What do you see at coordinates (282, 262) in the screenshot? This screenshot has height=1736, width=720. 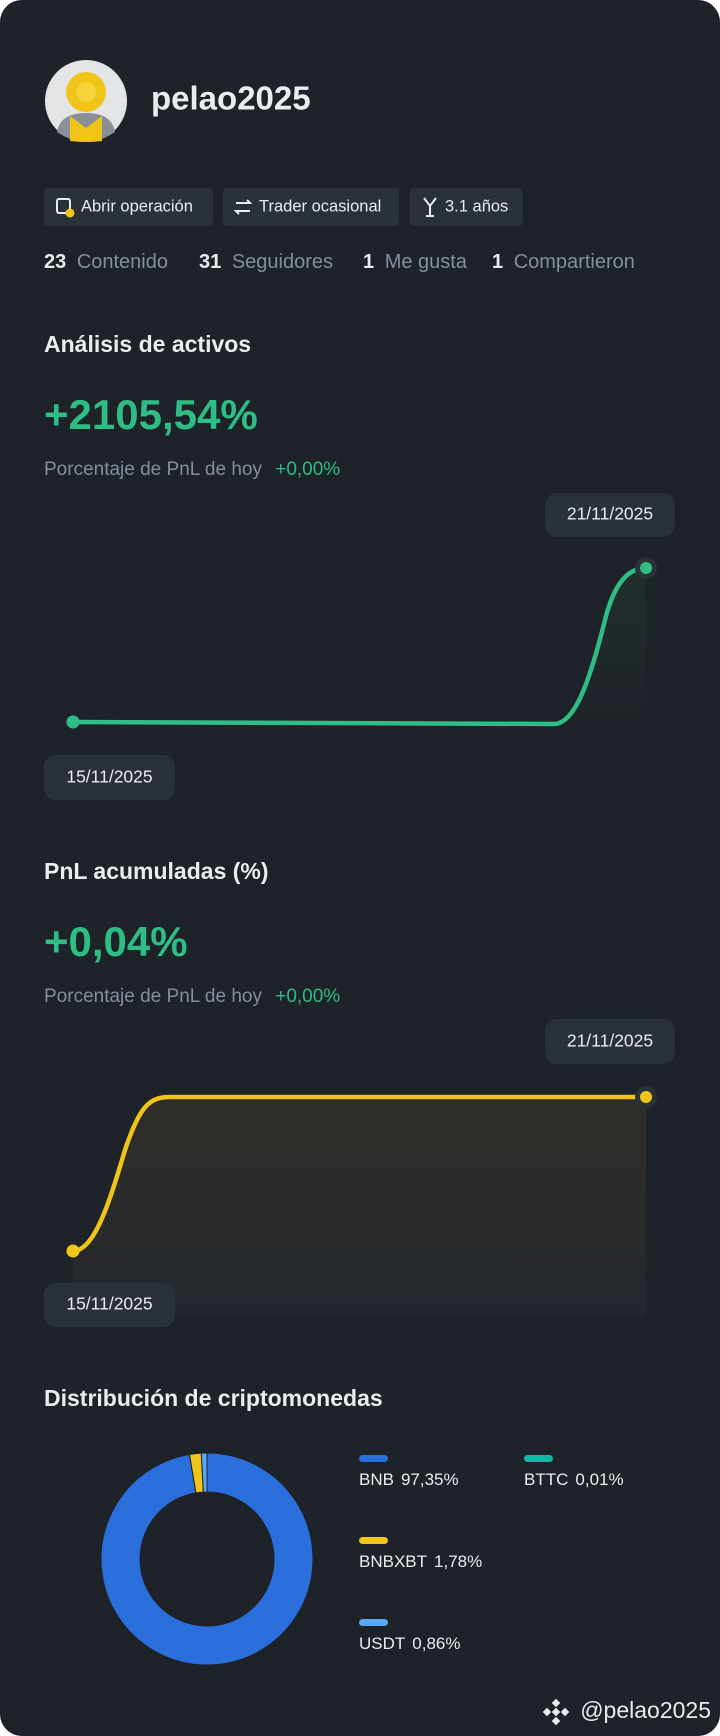 I see `stat-label: Seguidores` at bounding box center [282, 262].